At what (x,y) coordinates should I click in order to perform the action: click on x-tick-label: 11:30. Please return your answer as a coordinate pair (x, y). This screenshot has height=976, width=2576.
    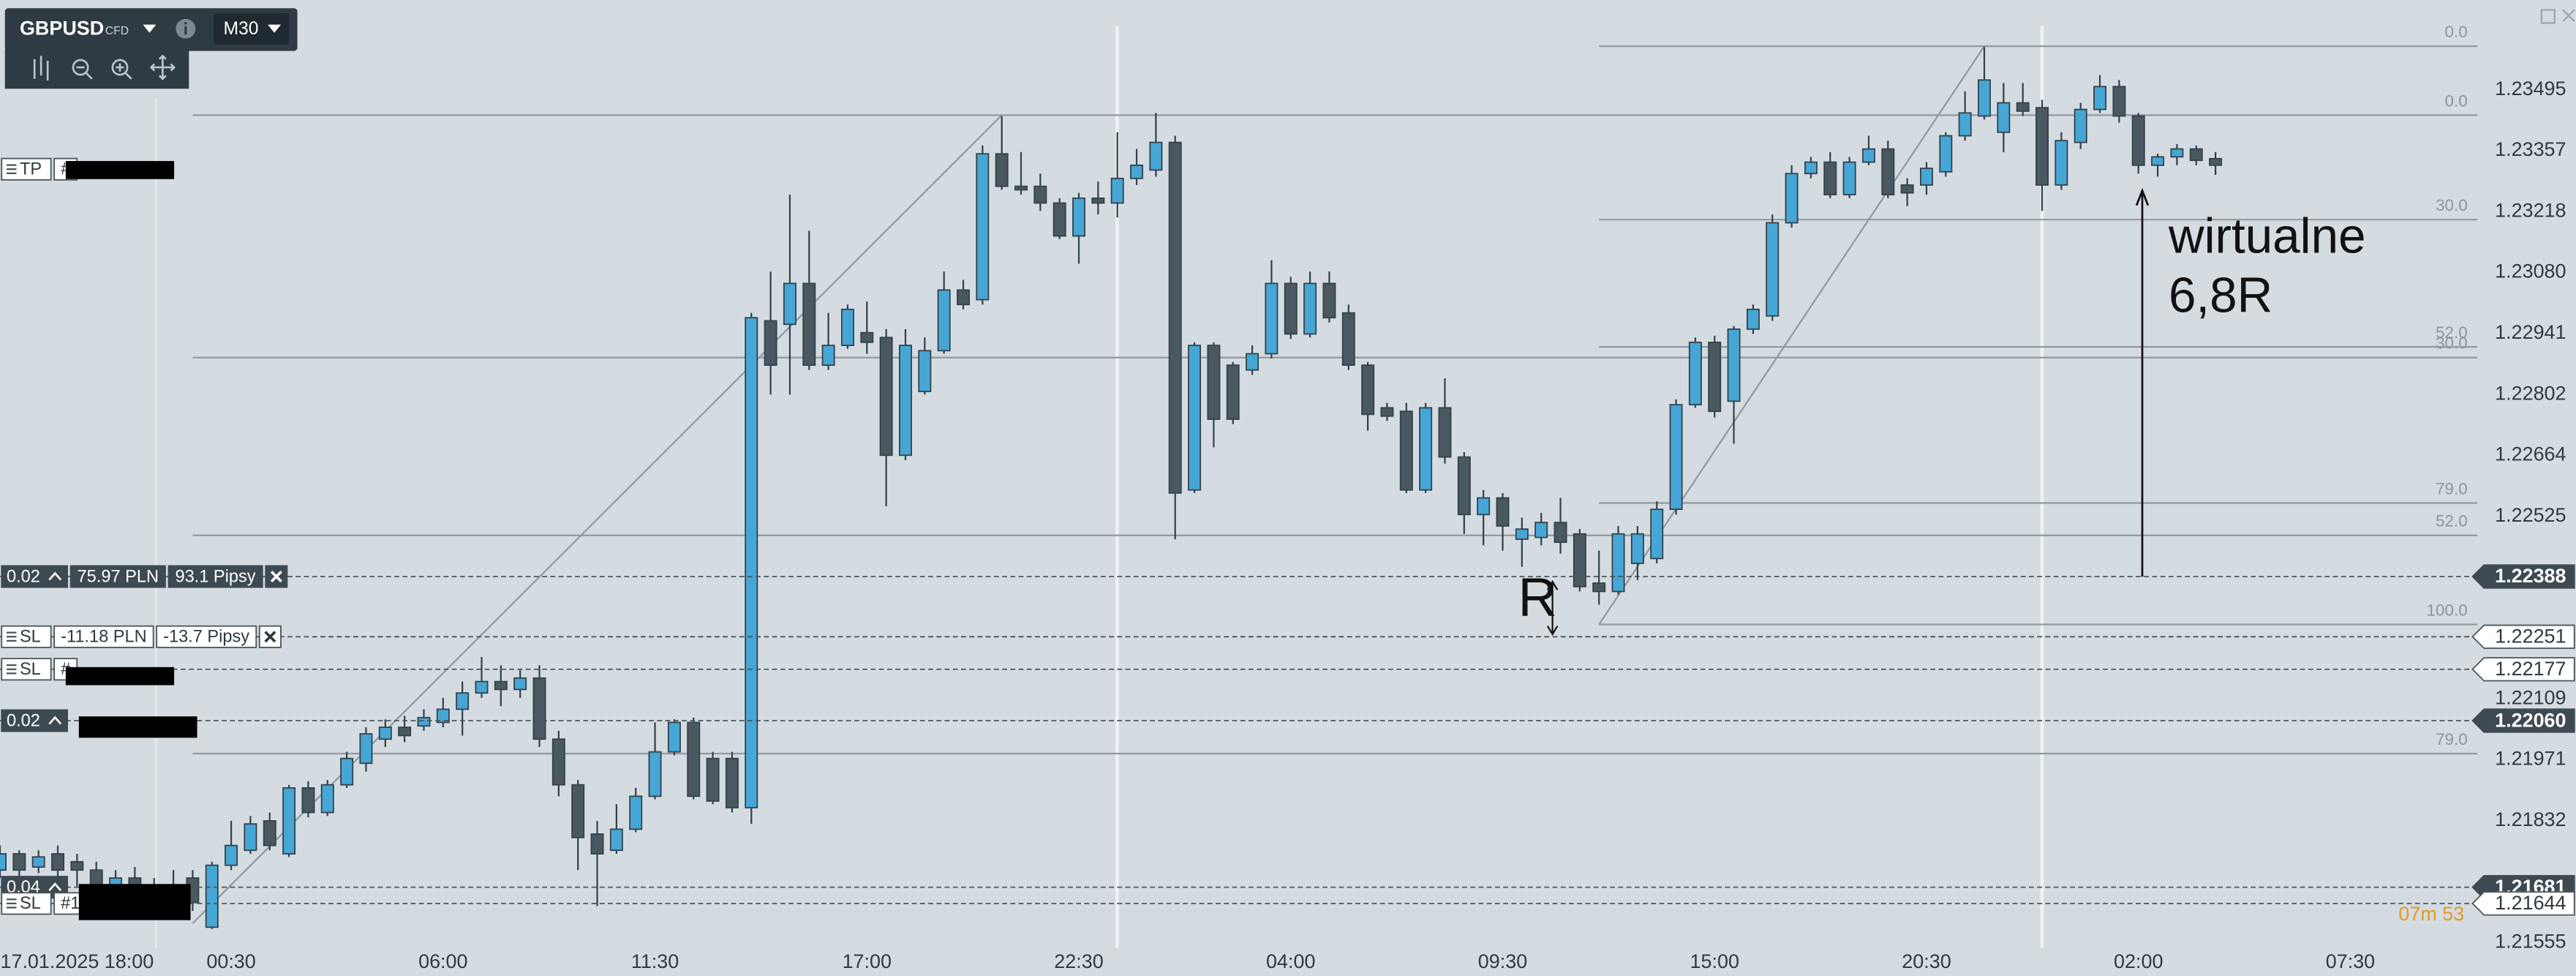
    Looking at the image, I should click on (655, 961).